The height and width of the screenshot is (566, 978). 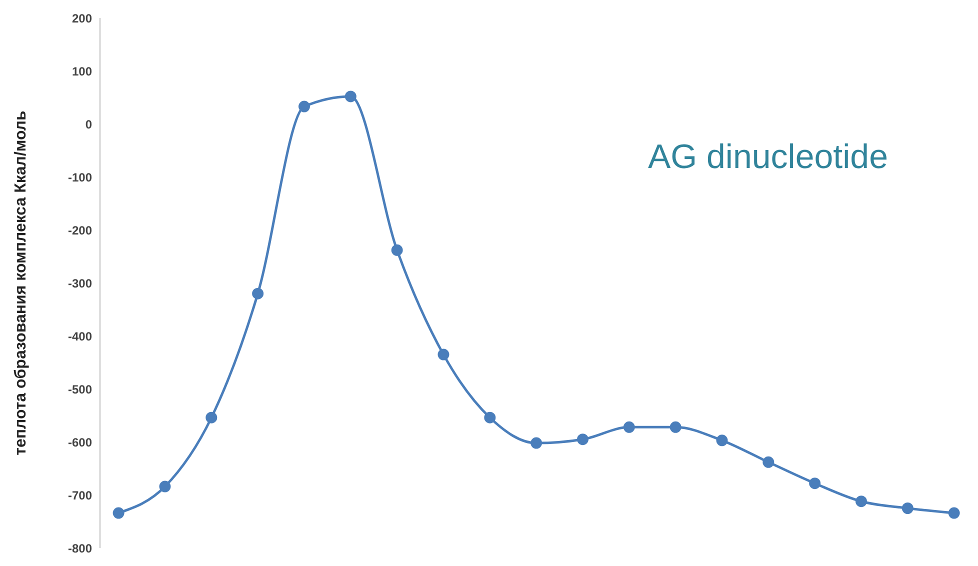 What do you see at coordinates (80, 548) in the screenshot?
I see `y-tick-label: -800` at bounding box center [80, 548].